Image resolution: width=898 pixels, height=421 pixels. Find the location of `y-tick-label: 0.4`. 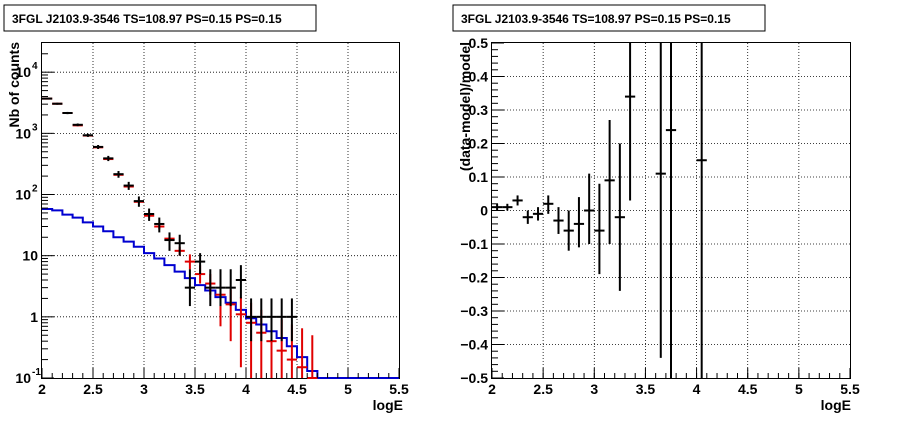

y-tick-label: 0.4 is located at coordinates (479, 77).